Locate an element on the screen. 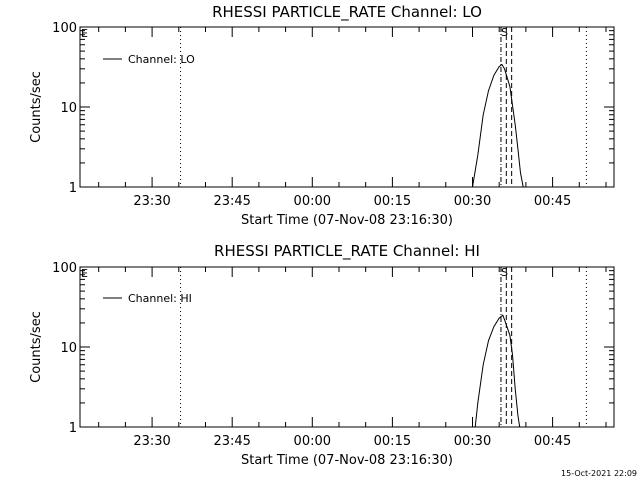 The width and height of the screenshot is (640, 480). legend-entry: Channel: LO is located at coordinates (161, 59).